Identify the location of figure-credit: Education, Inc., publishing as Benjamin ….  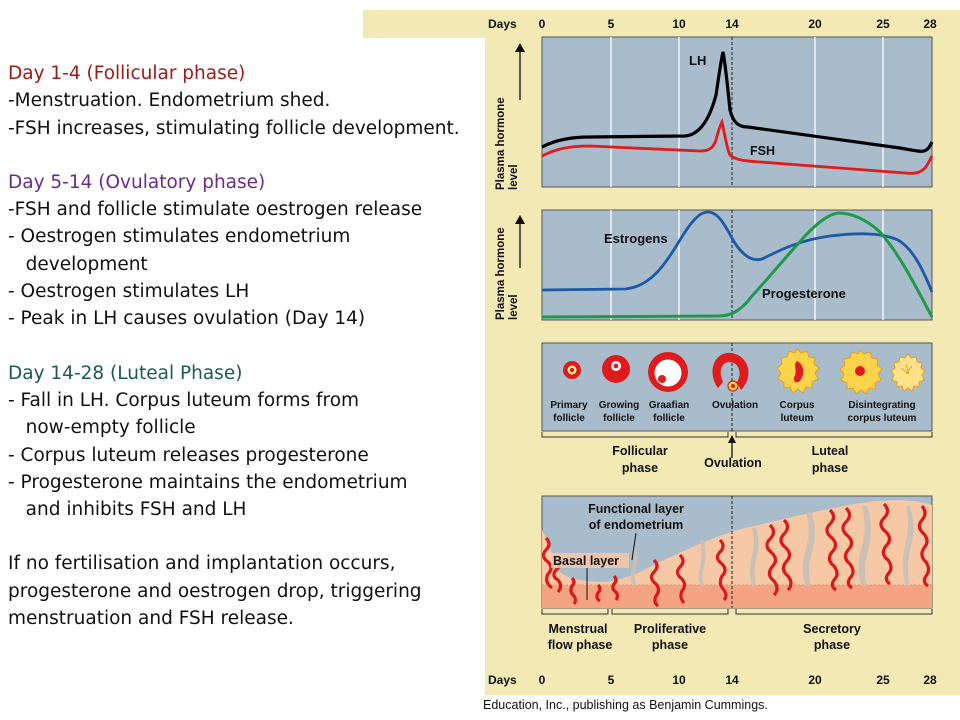
(625, 705).